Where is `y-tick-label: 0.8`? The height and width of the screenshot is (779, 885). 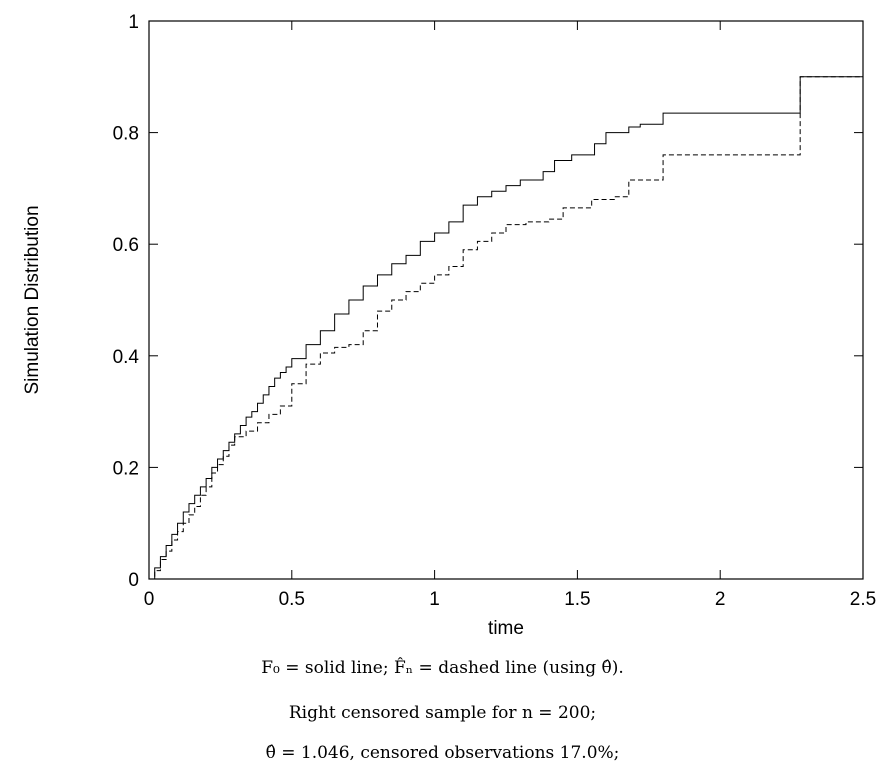
y-tick-label: 0.8 is located at coordinates (126, 134).